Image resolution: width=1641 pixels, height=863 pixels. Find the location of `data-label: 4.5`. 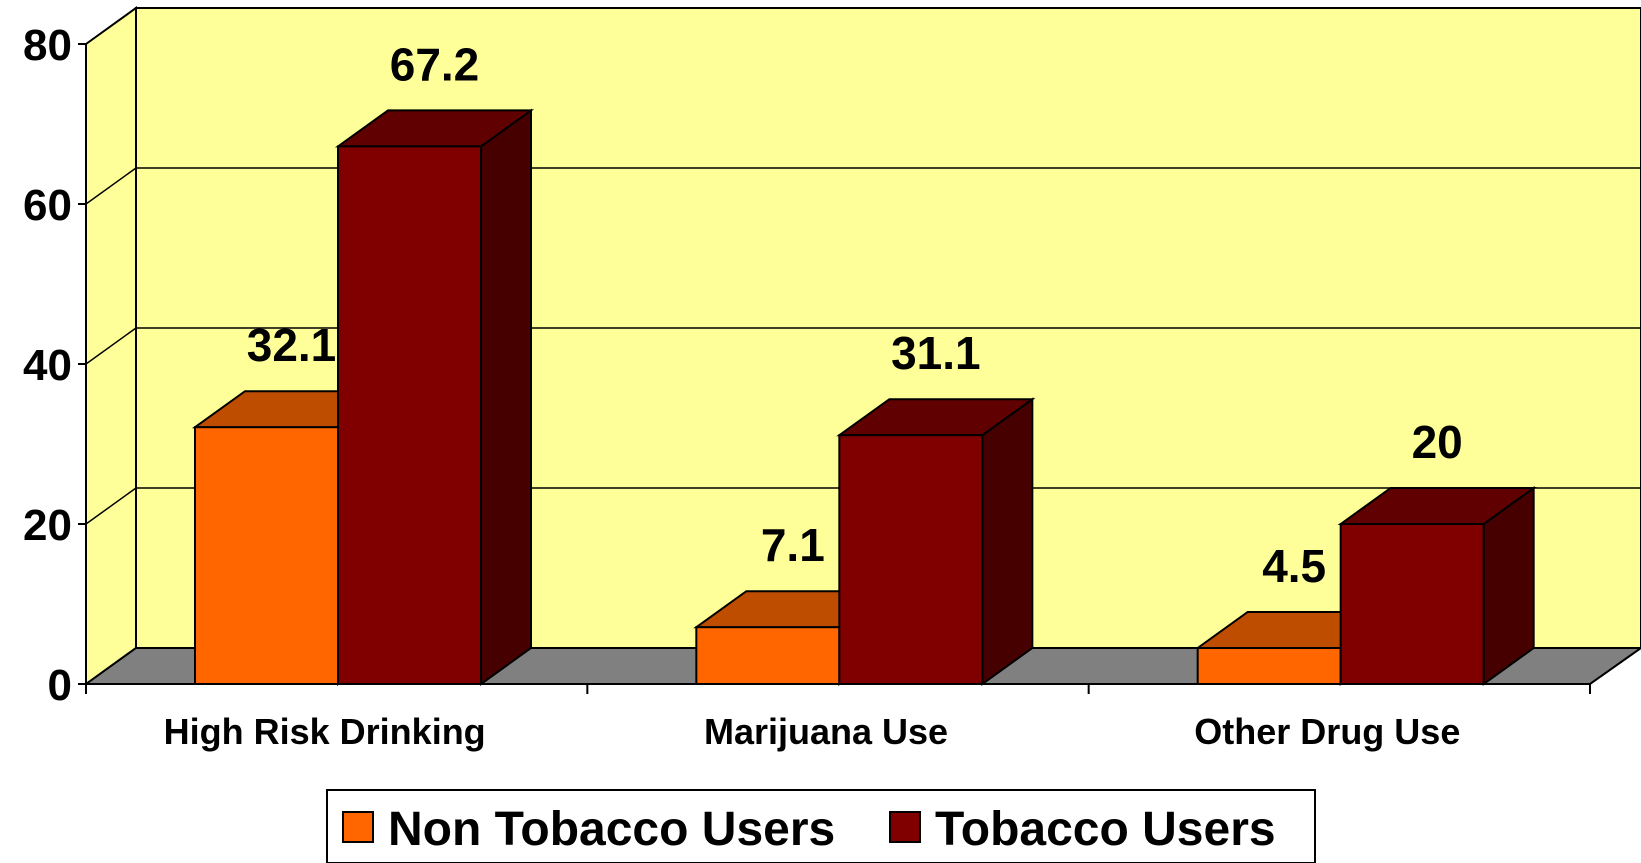

data-label: 4.5 is located at coordinates (1294, 566).